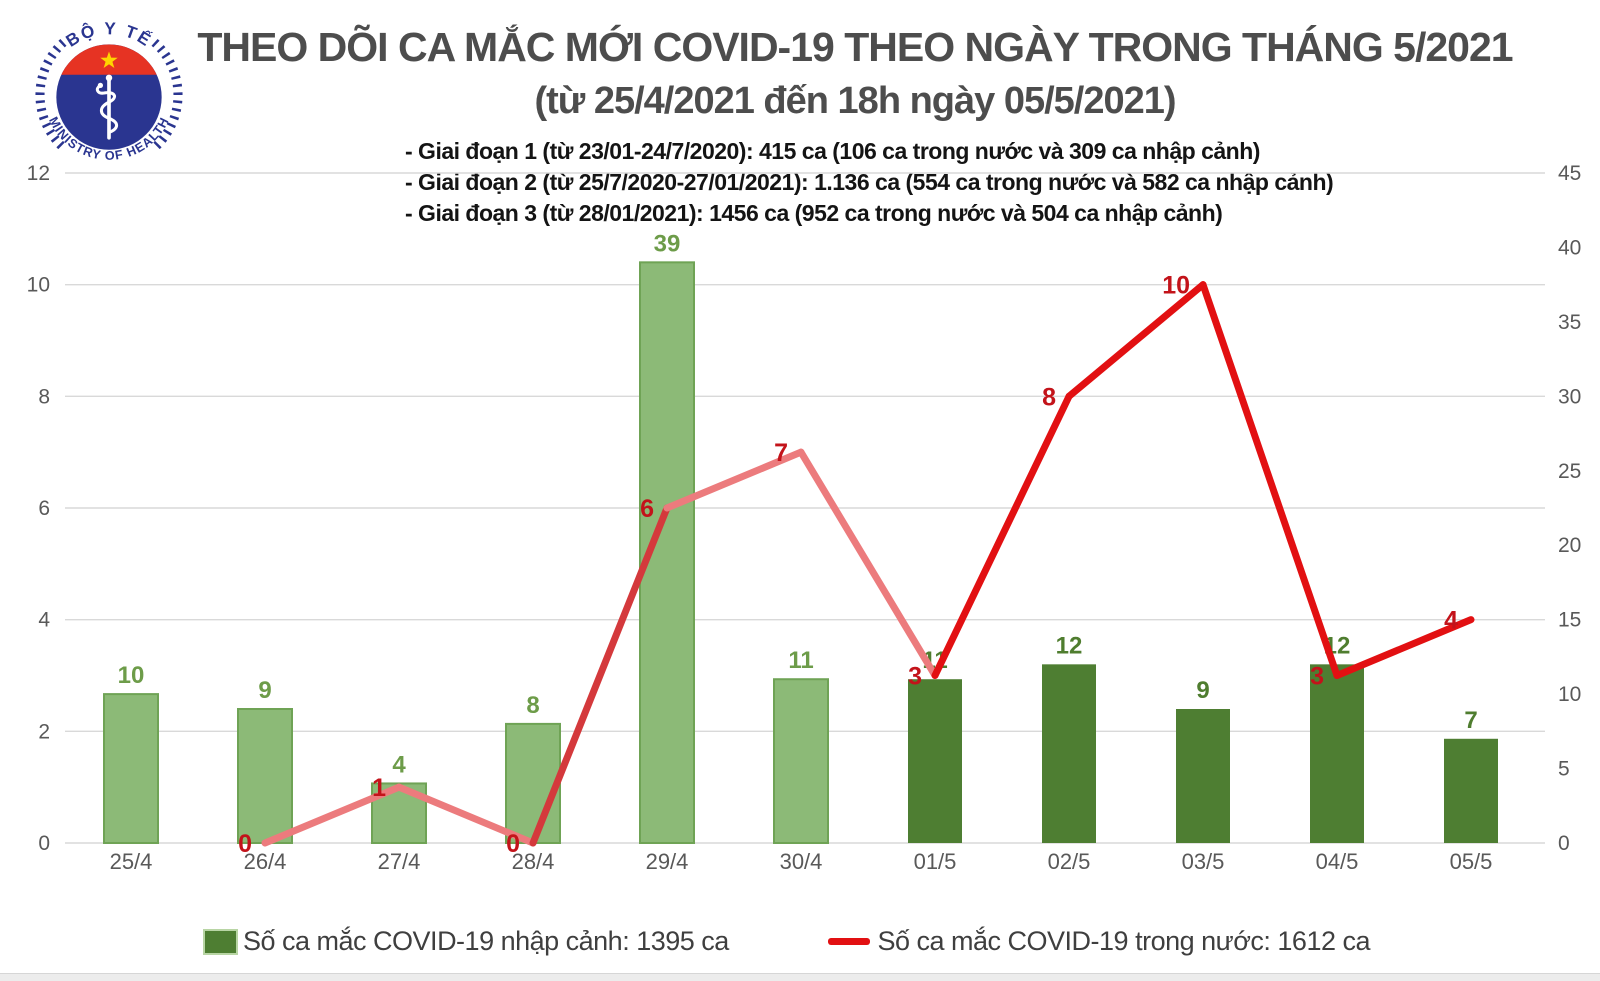 The width and height of the screenshot is (1600, 981). Describe the element at coordinates (220, 941) in the screenshot. I see `legend-bar-swatch-icon` at that location.